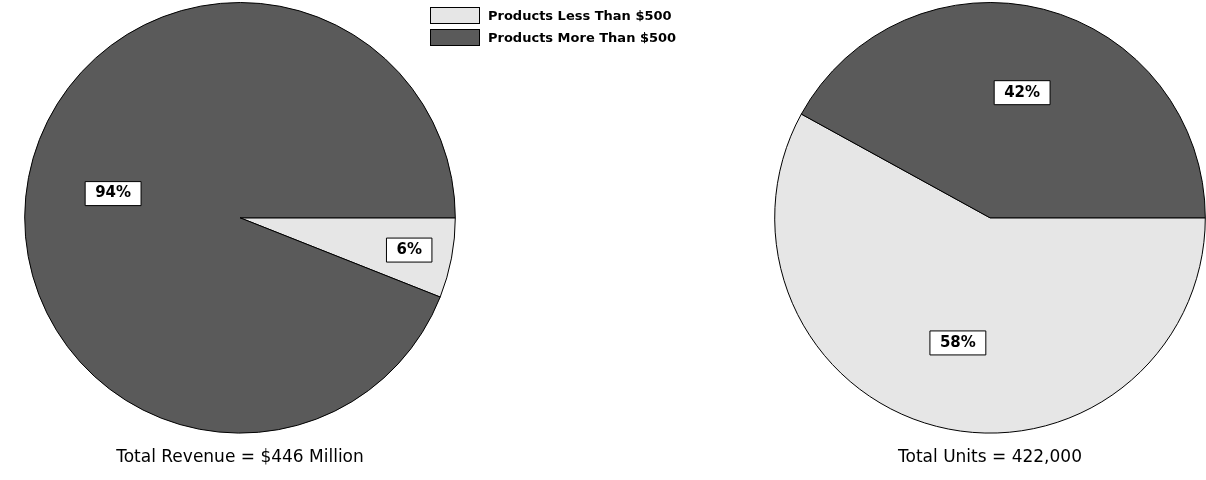  Describe the element at coordinates (580, 15) in the screenshot. I see `legend-label: Products Less Than $500` at that location.